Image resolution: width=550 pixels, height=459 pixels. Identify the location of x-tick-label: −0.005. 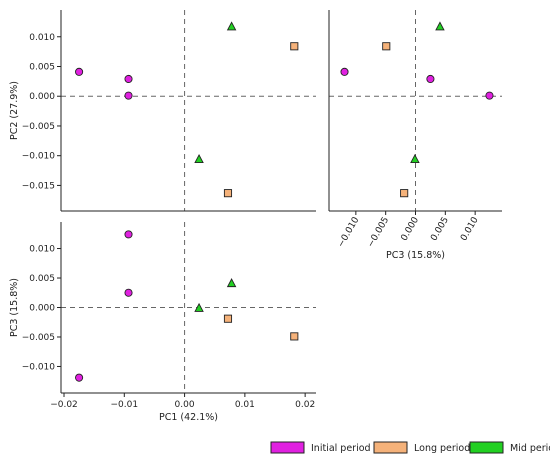
(378, 233).